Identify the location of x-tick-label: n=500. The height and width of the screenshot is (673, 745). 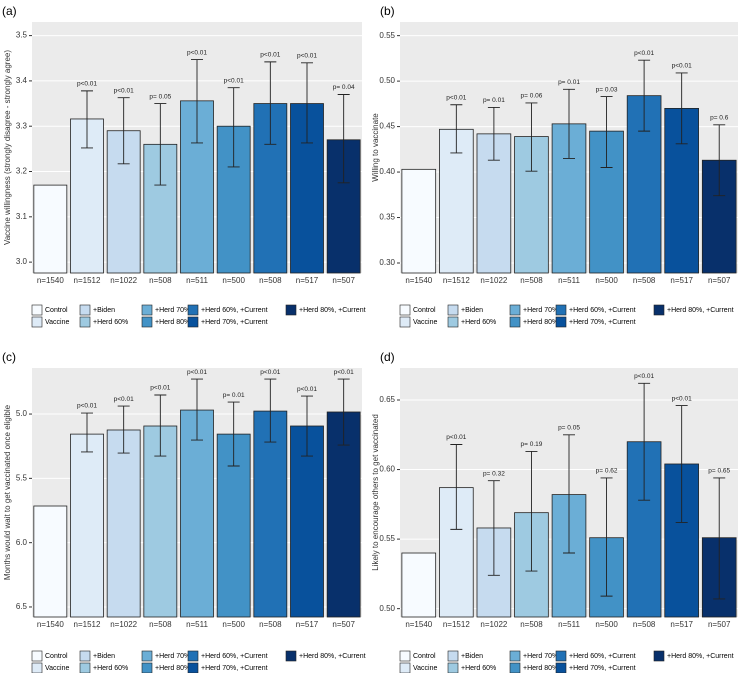
(233, 624).